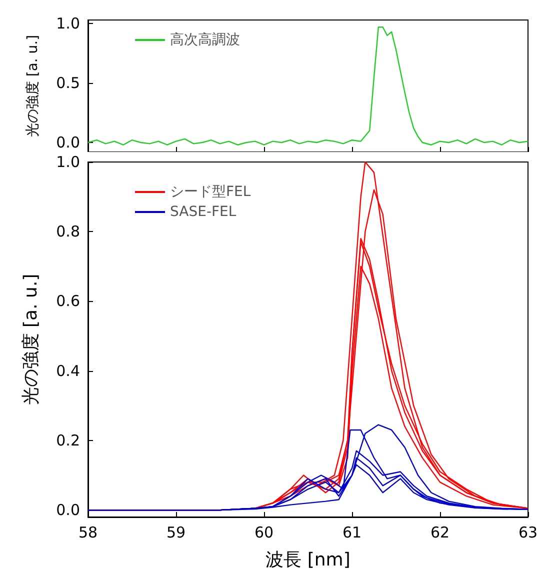 The width and height of the screenshot is (538, 575). What do you see at coordinates (440, 533) in the screenshot?
I see `x-tick-label: 62` at bounding box center [440, 533].